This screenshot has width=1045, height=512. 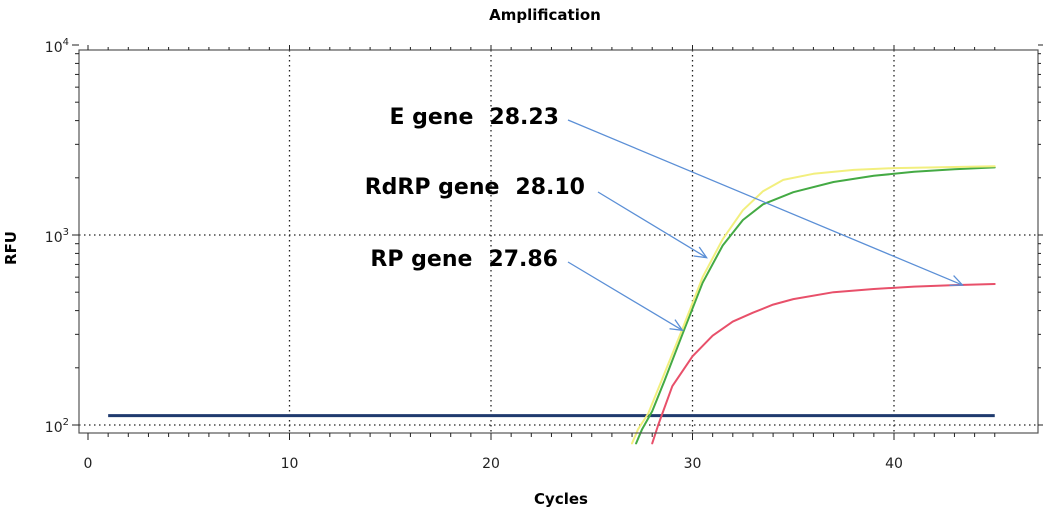 I want to click on annotation-label: E gene 28.23, so click(x=474, y=117).